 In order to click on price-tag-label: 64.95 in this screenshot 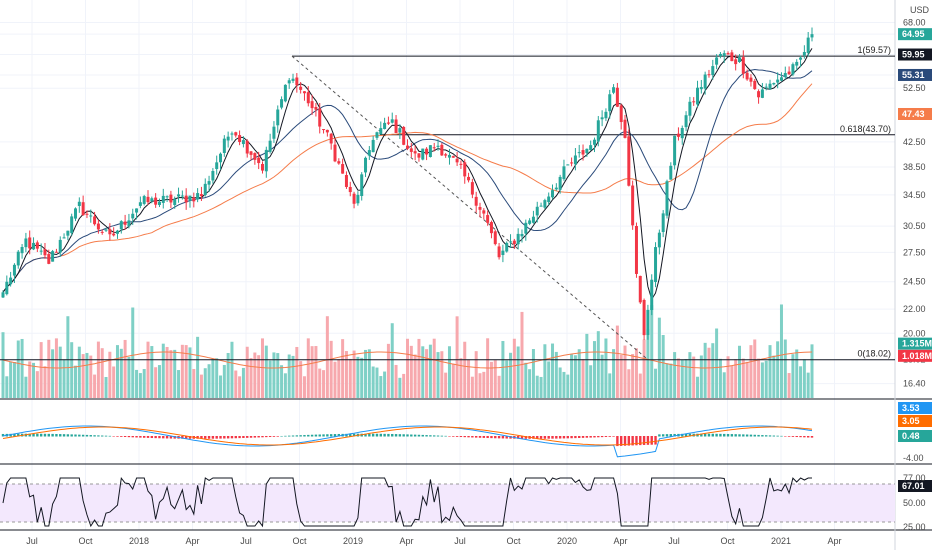, I will do `click(913, 34)`.